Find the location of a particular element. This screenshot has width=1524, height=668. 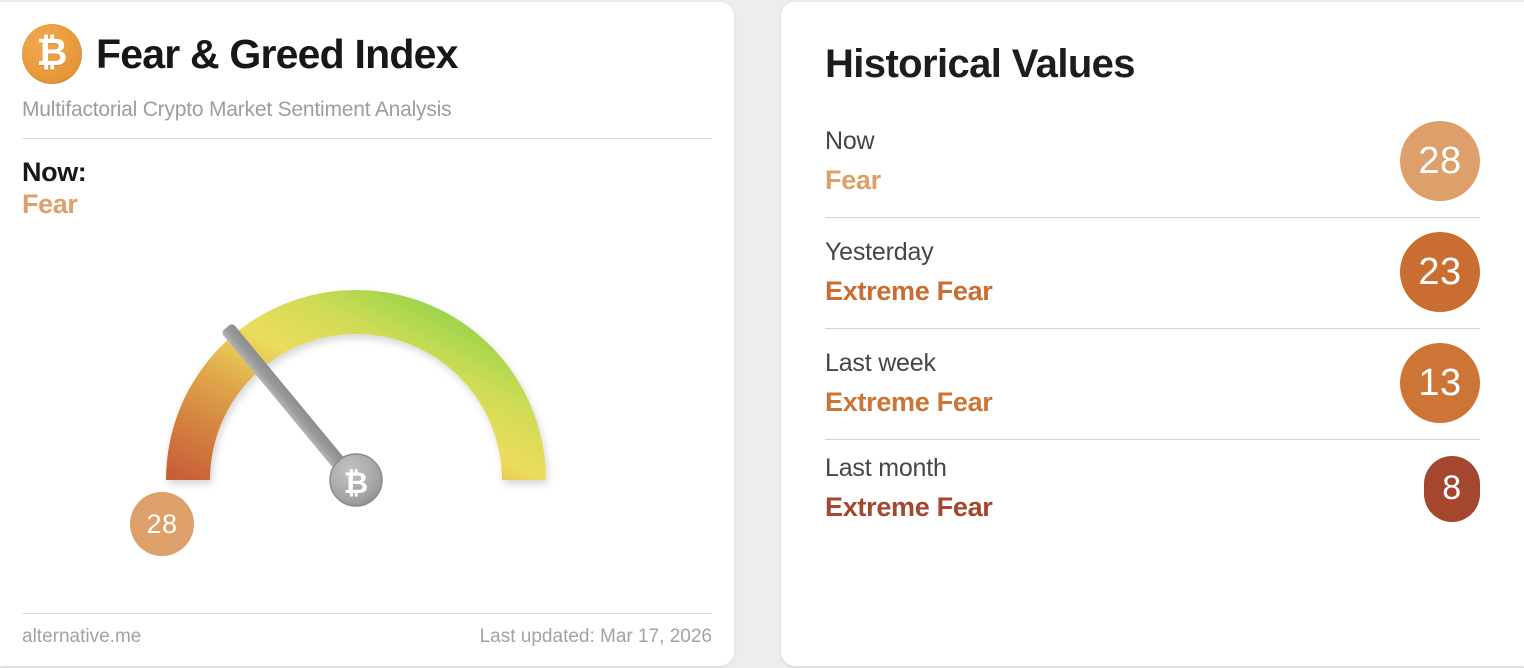

historical-row-period: Last month is located at coordinates (886, 468).